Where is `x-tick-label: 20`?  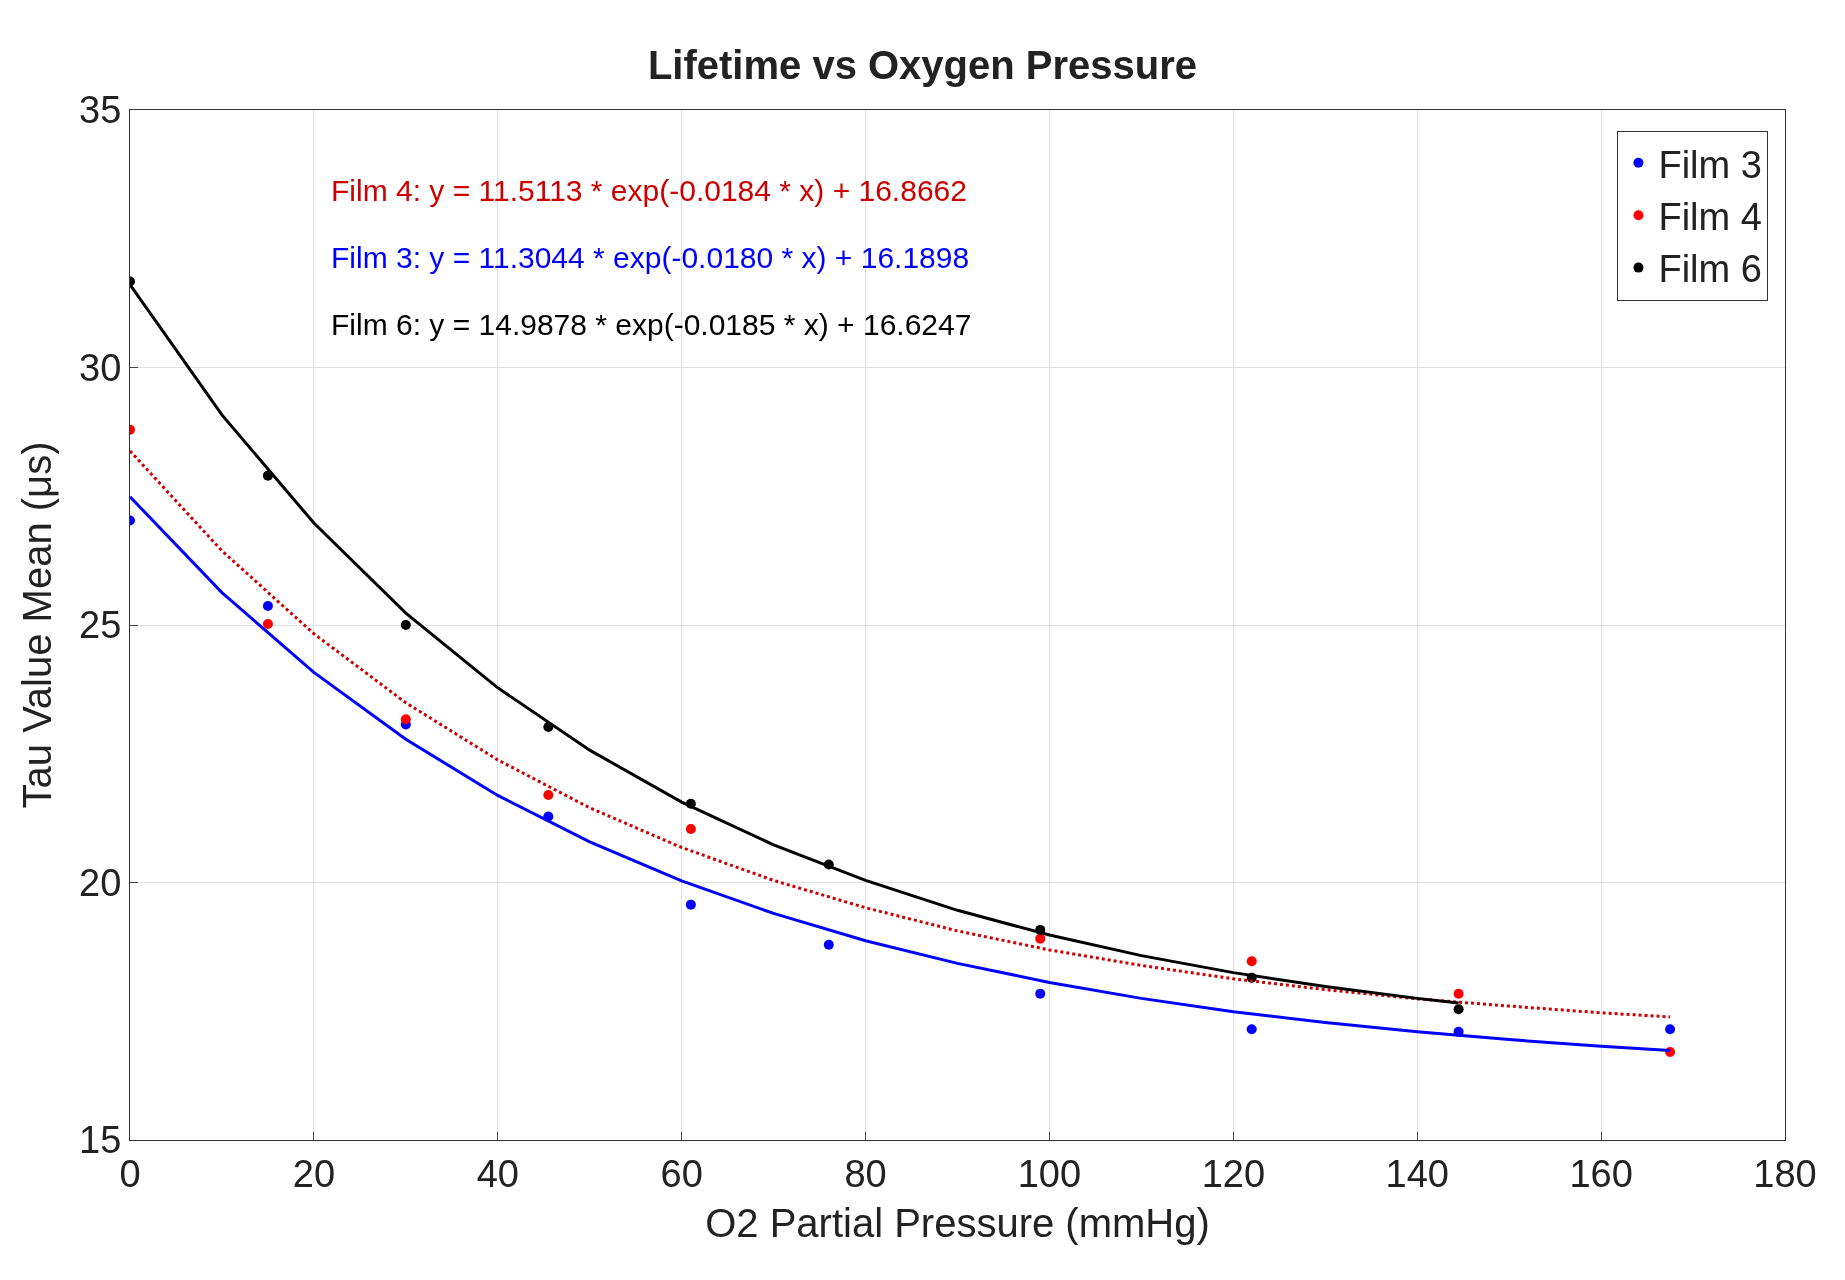
x-tick-label: 20 is located at coordinates (314, 1173).